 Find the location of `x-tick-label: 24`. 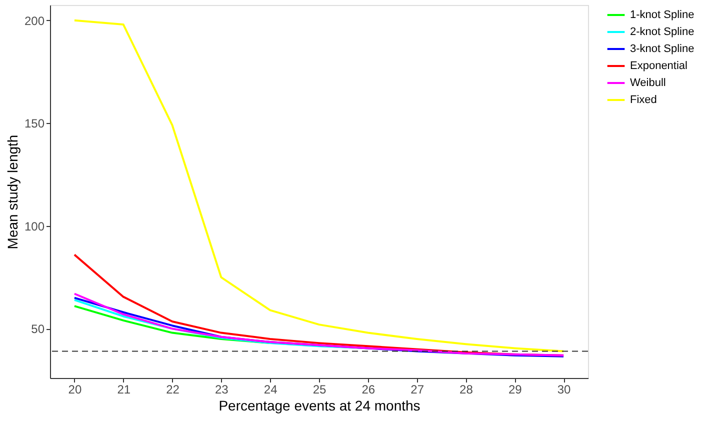

x-tick-label: 24 is located at coordinates (271, 389).